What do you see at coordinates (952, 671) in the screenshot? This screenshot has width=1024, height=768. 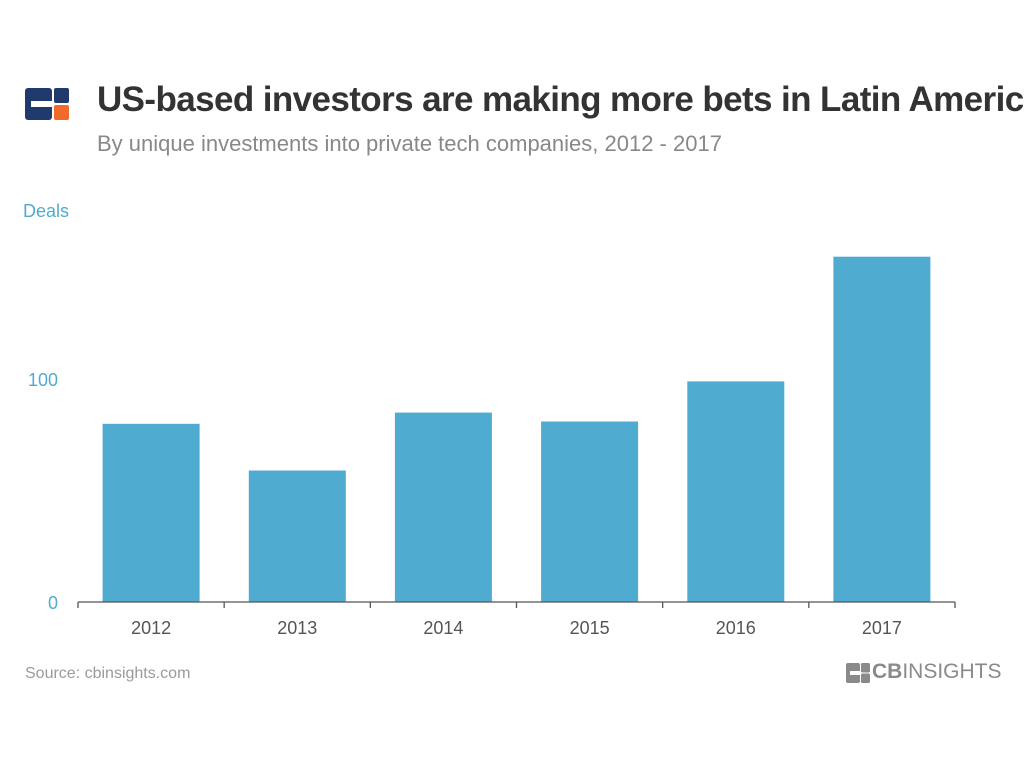 I see `brand-wordmark-regular: INSIGHTS` at bounding box center [952, 671].